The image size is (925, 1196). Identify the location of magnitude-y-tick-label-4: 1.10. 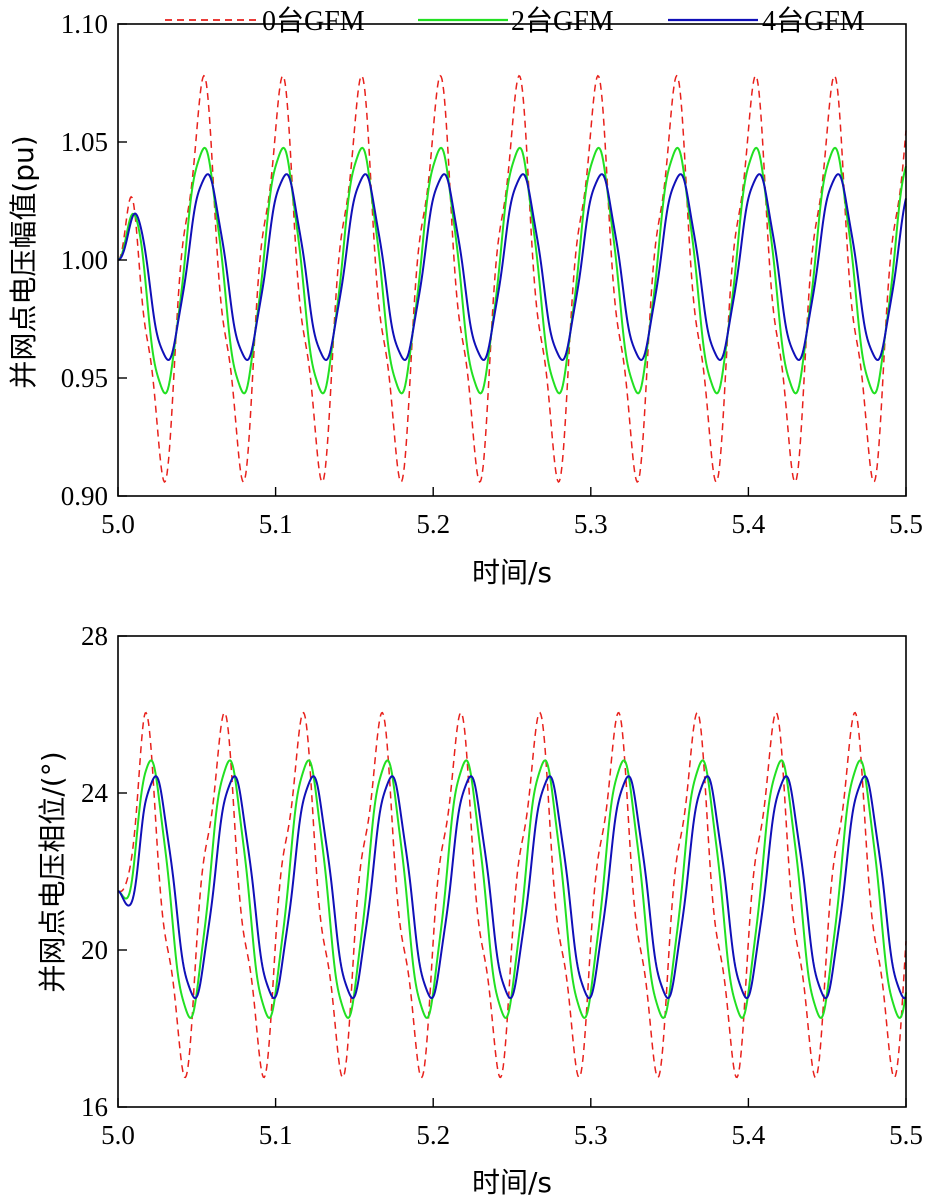
(84, 24).